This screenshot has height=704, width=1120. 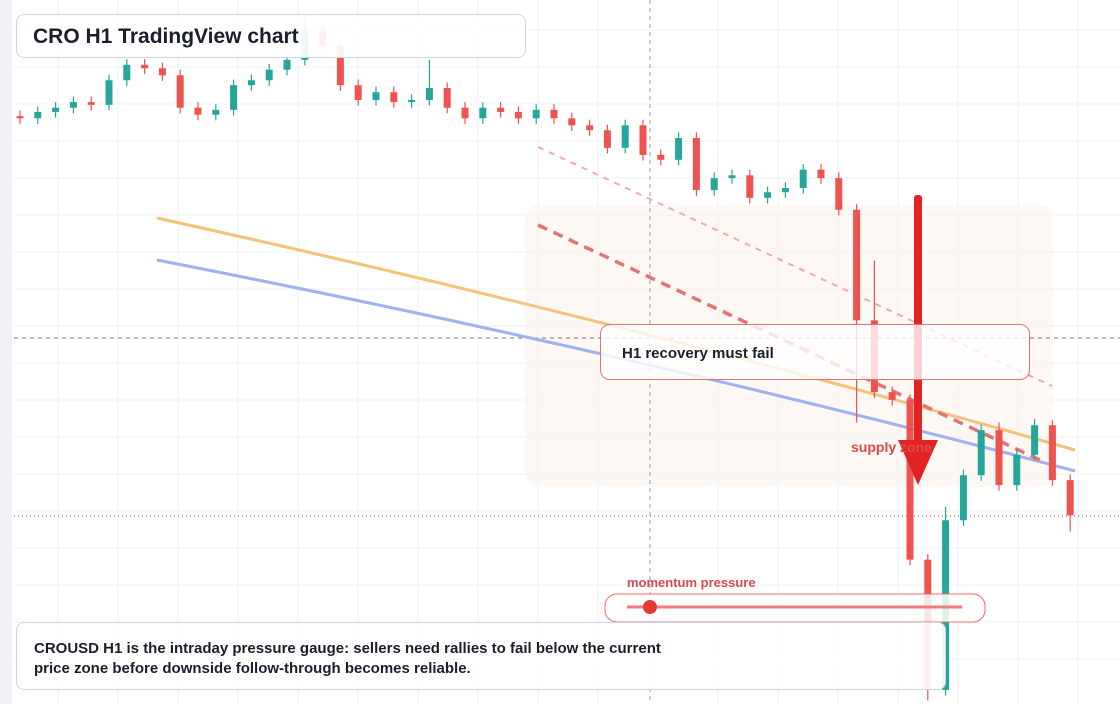 I want to click on arrow-head, so click(x=918, y=462).